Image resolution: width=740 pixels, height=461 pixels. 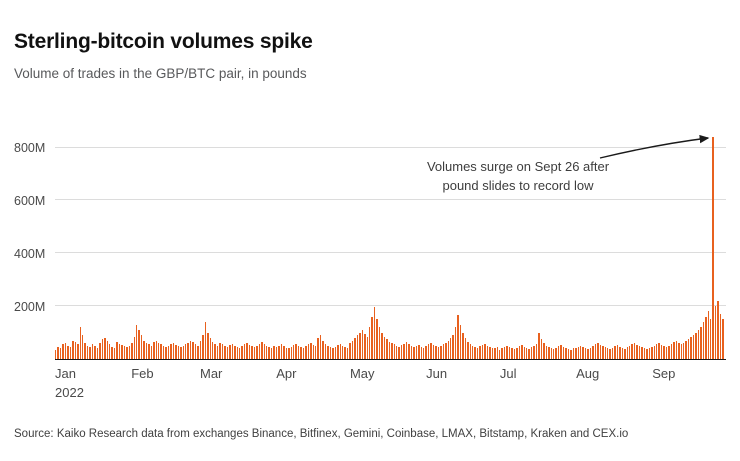 I want to click on x-tick-label-sep: Sep, so click(x=664, y=373).